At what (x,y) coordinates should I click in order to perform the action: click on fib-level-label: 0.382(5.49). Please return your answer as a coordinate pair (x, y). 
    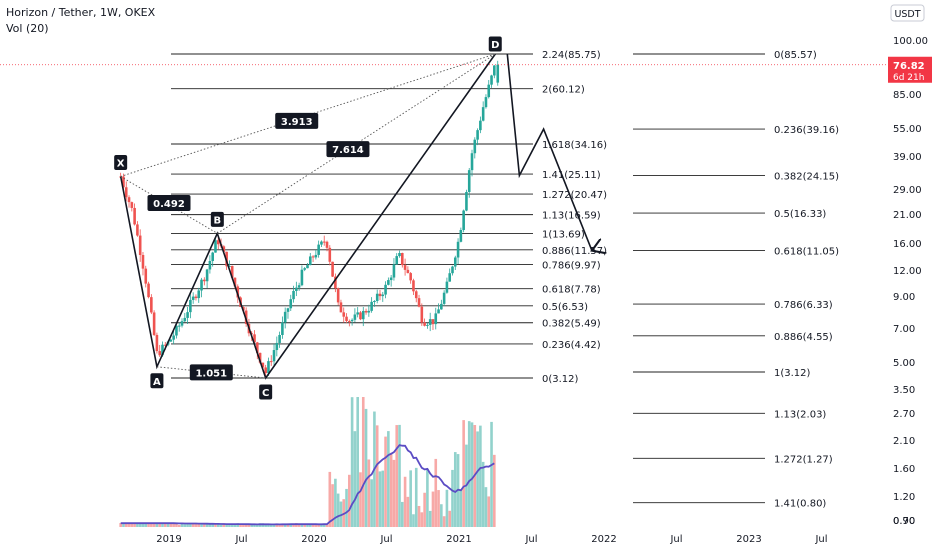
    Looking at the image, I should click on (571, 324).